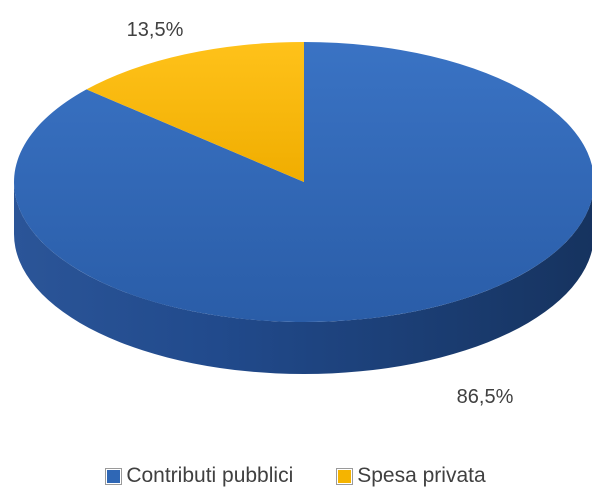 This screenshot has height=498, width=592. Describe the element at coordinates (296, 476) in the screenshot. I see `legend: Contributi pubblici Spesa privata` at that location.